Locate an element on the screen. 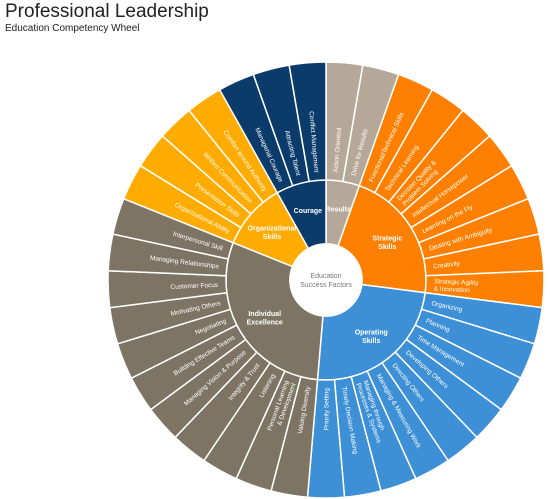 This screenshot has height=499, width=550. center-hub is located at coordinates (326, 280).